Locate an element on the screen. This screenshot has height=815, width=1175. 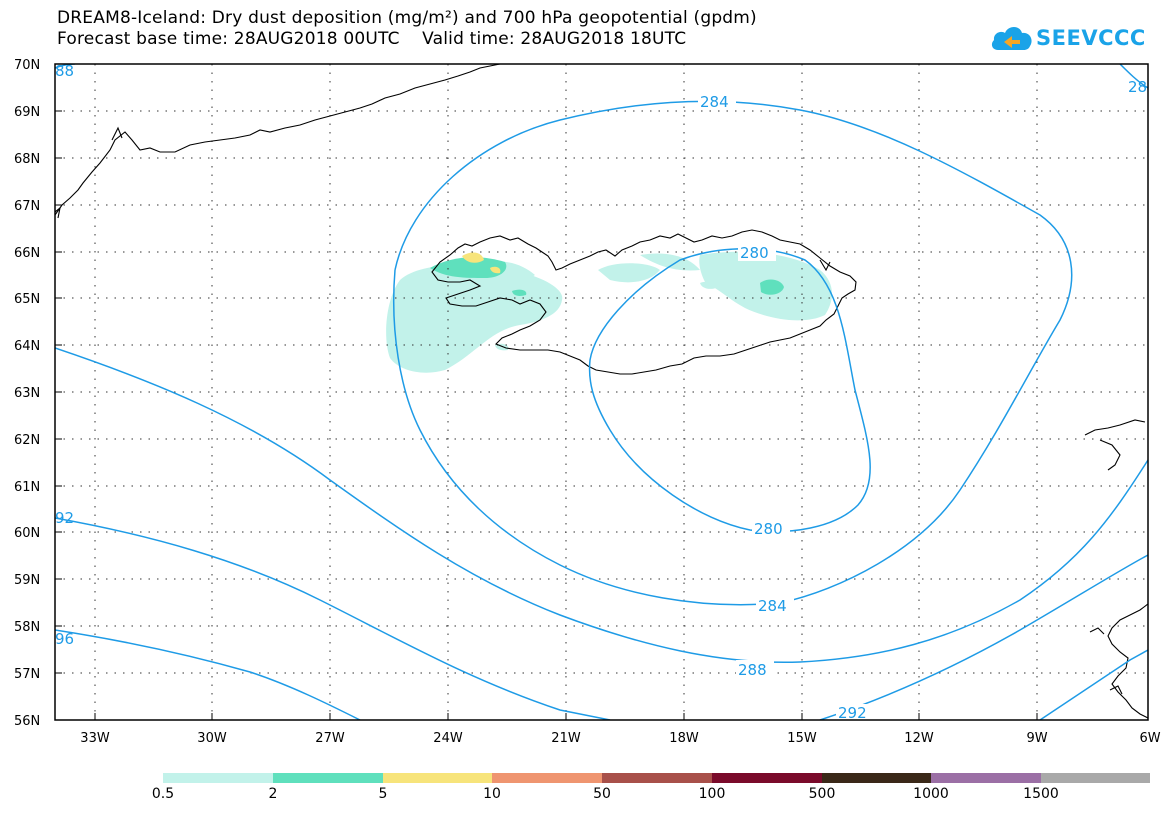
lon-label: 9W is located at coordinates (1036, 738).